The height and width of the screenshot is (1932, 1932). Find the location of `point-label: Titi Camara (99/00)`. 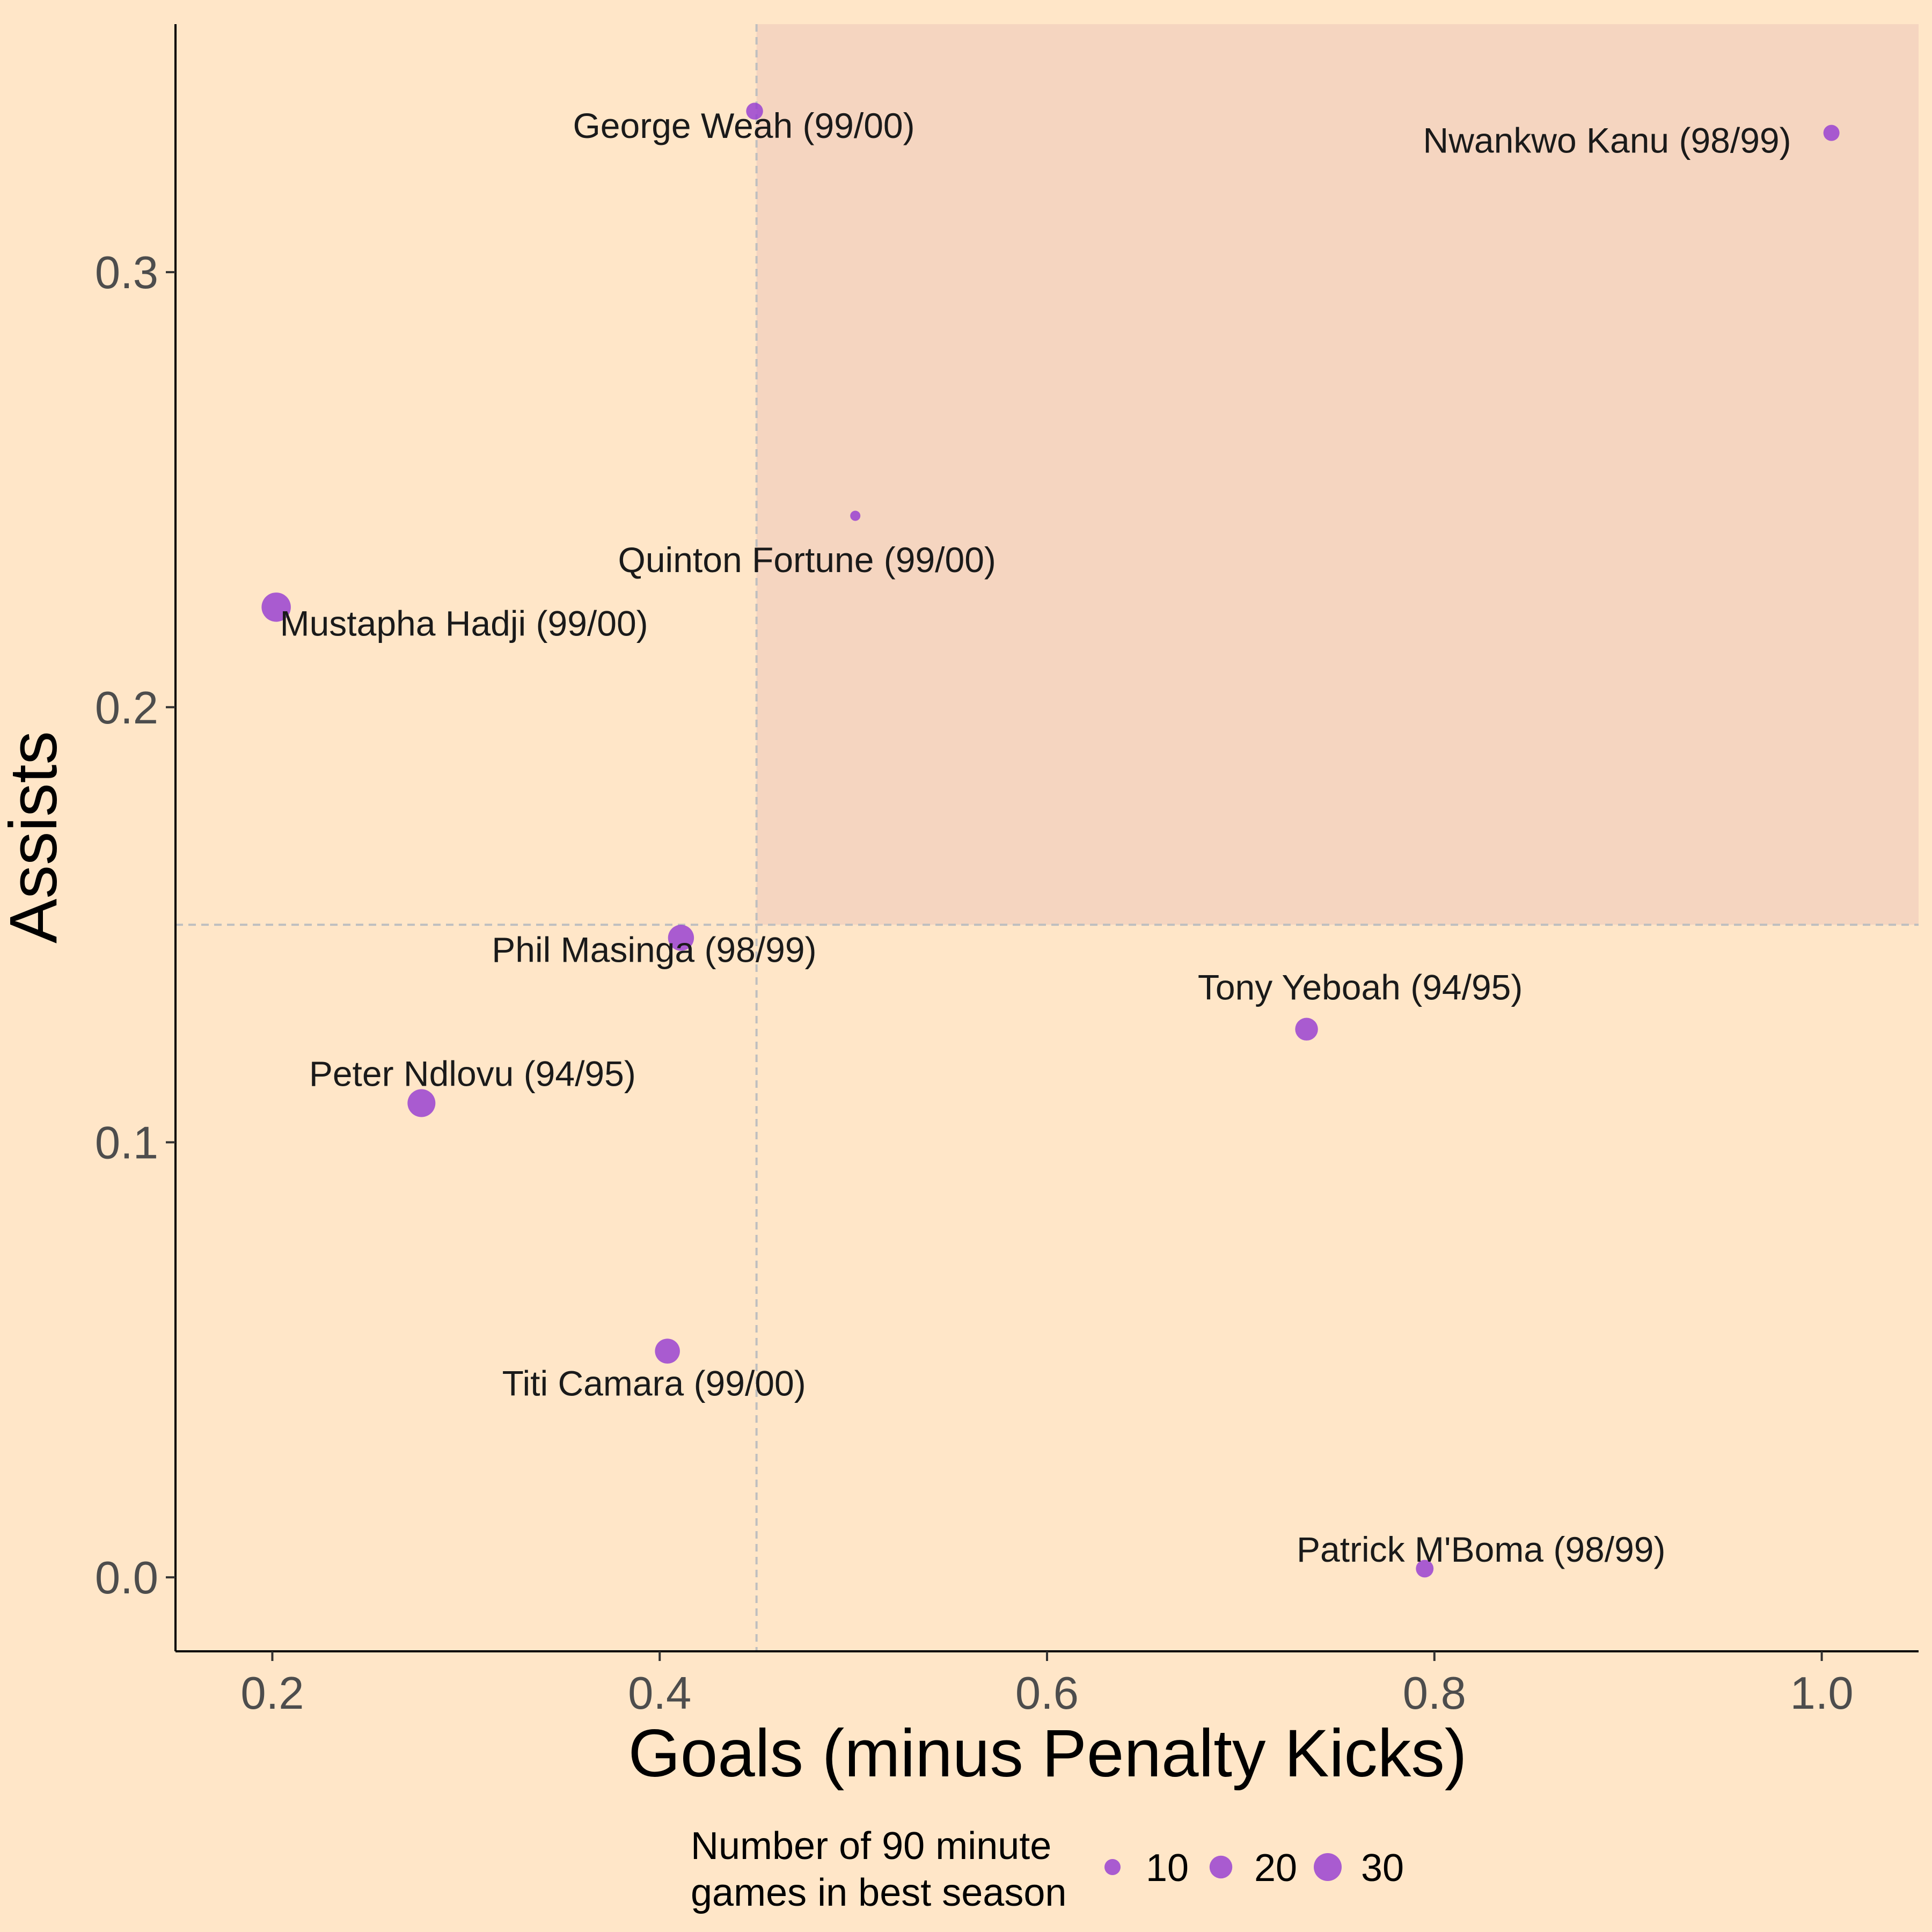

point-label: Titi Camara (99/00) is located at coordinates (654, 1383).